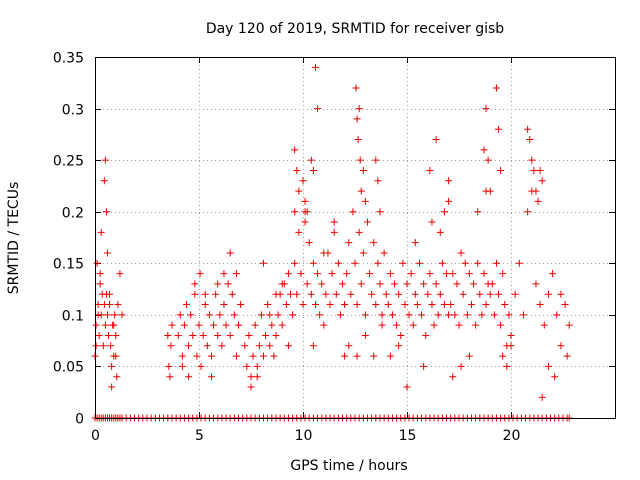 This screenshot has height=480, width=640. Describe the element at coordinates (304, 436) in the screenshot. I see `x-tick-label: 10` at that location.